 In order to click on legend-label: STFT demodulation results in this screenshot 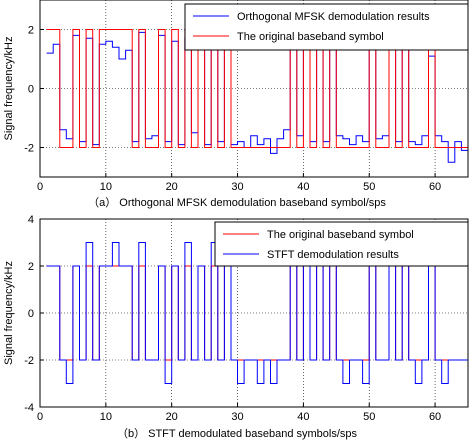, I will do `click(333, 255)`.